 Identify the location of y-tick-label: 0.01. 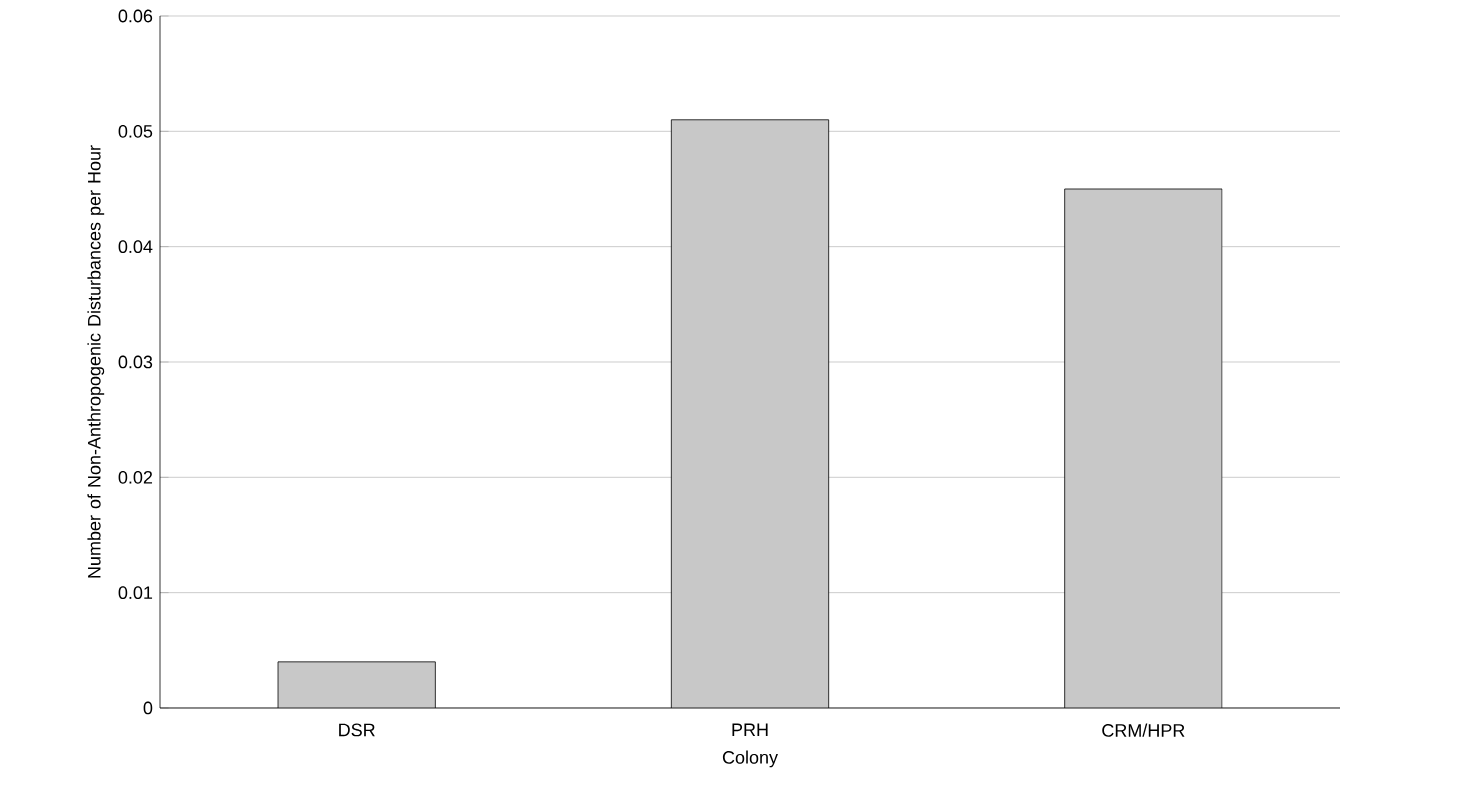
(135, 593).